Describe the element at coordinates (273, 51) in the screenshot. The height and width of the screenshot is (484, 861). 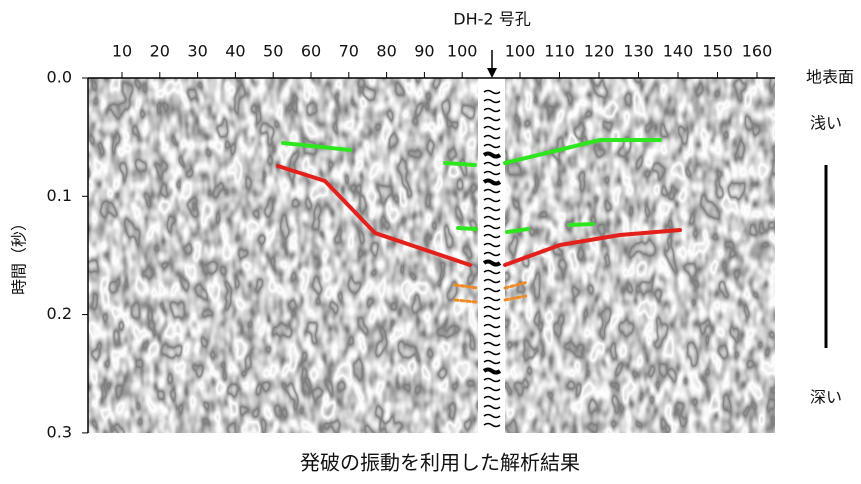
I see `x-tick-label: 50` at that location.